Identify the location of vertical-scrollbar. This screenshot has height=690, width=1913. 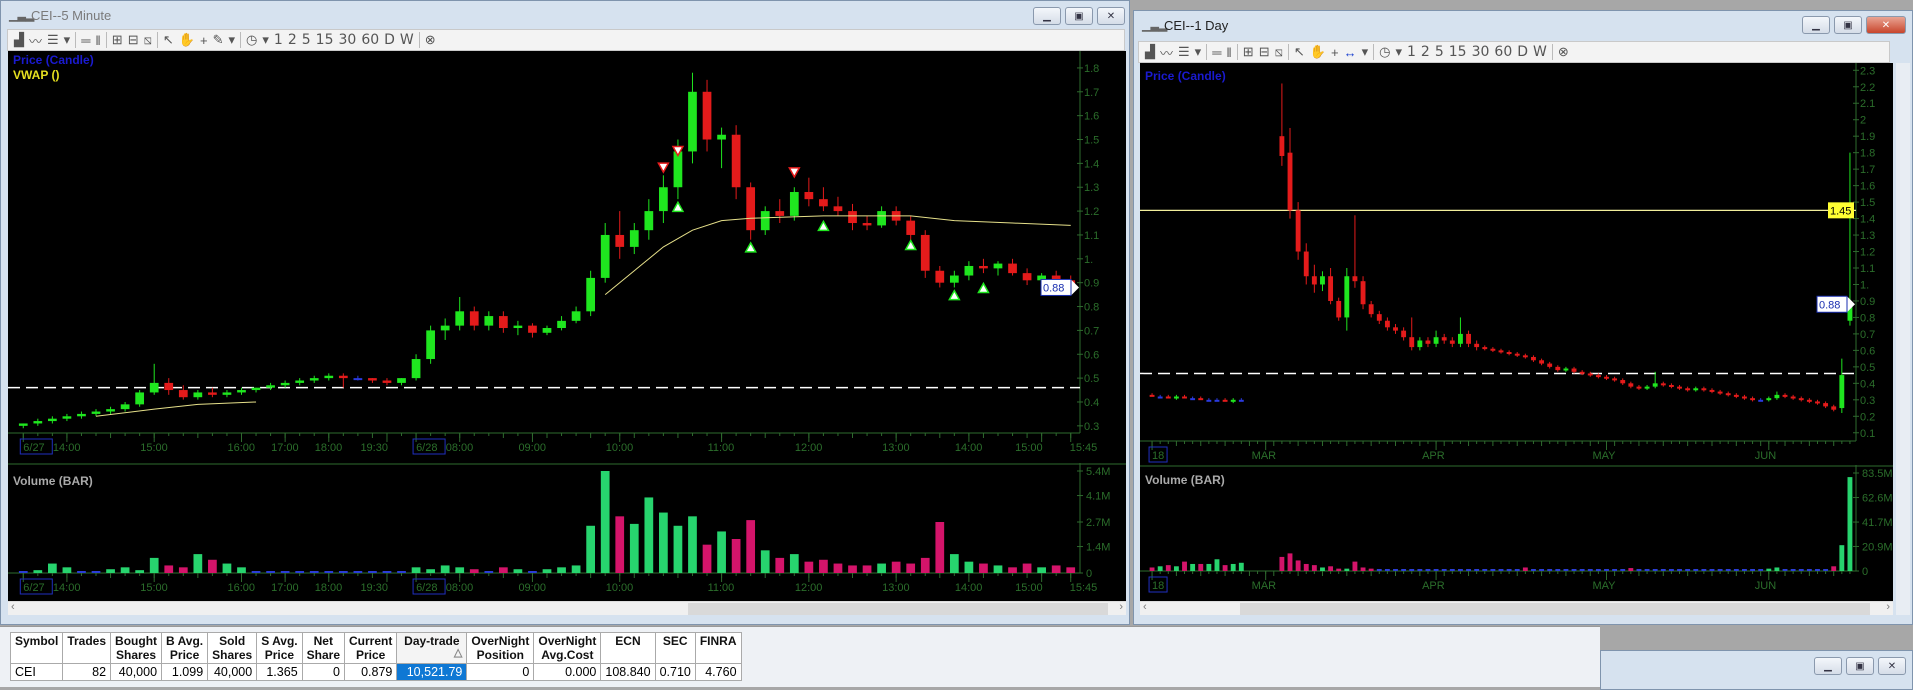
(1903, 339).